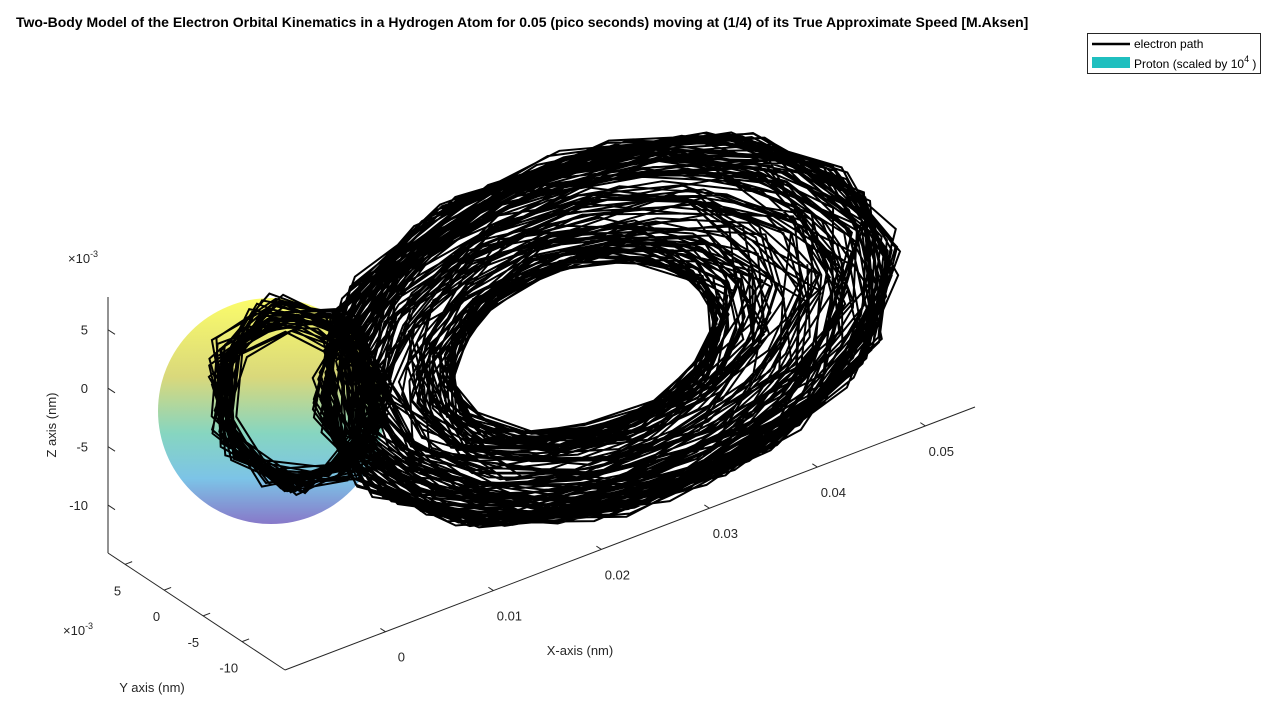  Describe the element at coordinates (401, 657) in the screenshot. I see `x-tick-label: 0` at that location.